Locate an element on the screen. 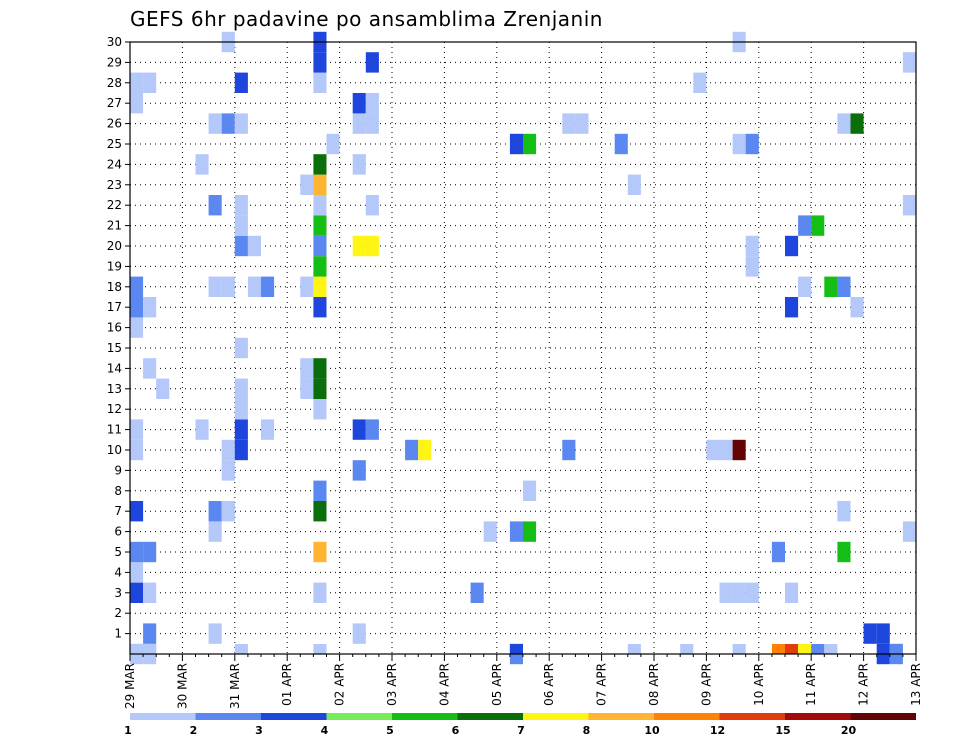 The image size is (960, 742). colorbar-label: 7 is located at coordinates (521, 730).